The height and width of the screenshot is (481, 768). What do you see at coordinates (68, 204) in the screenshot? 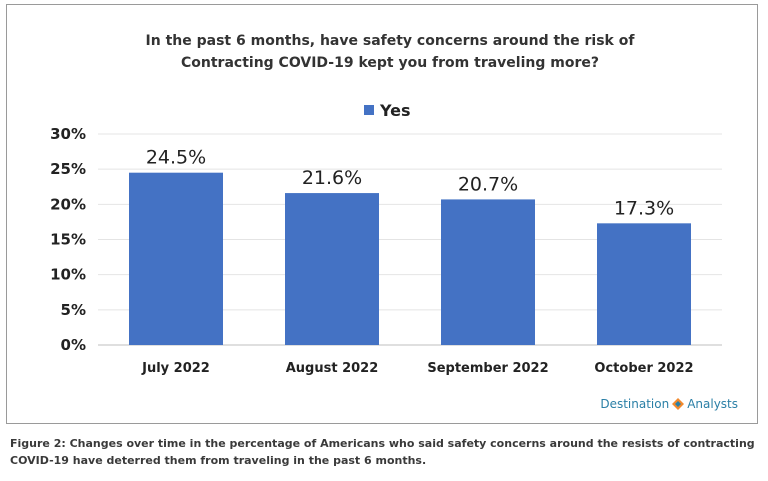
I see `y-tick-label: 20%` at bounding box center [68, 204].